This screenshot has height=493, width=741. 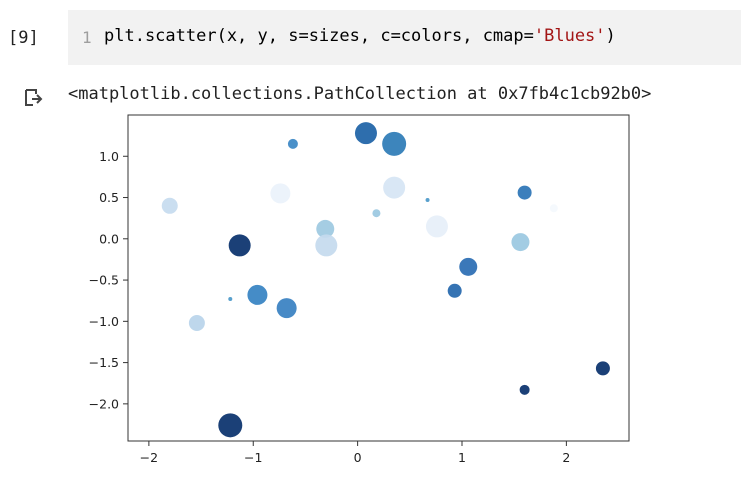 I want to click on line-number: 1, so click(x=87, y=37).